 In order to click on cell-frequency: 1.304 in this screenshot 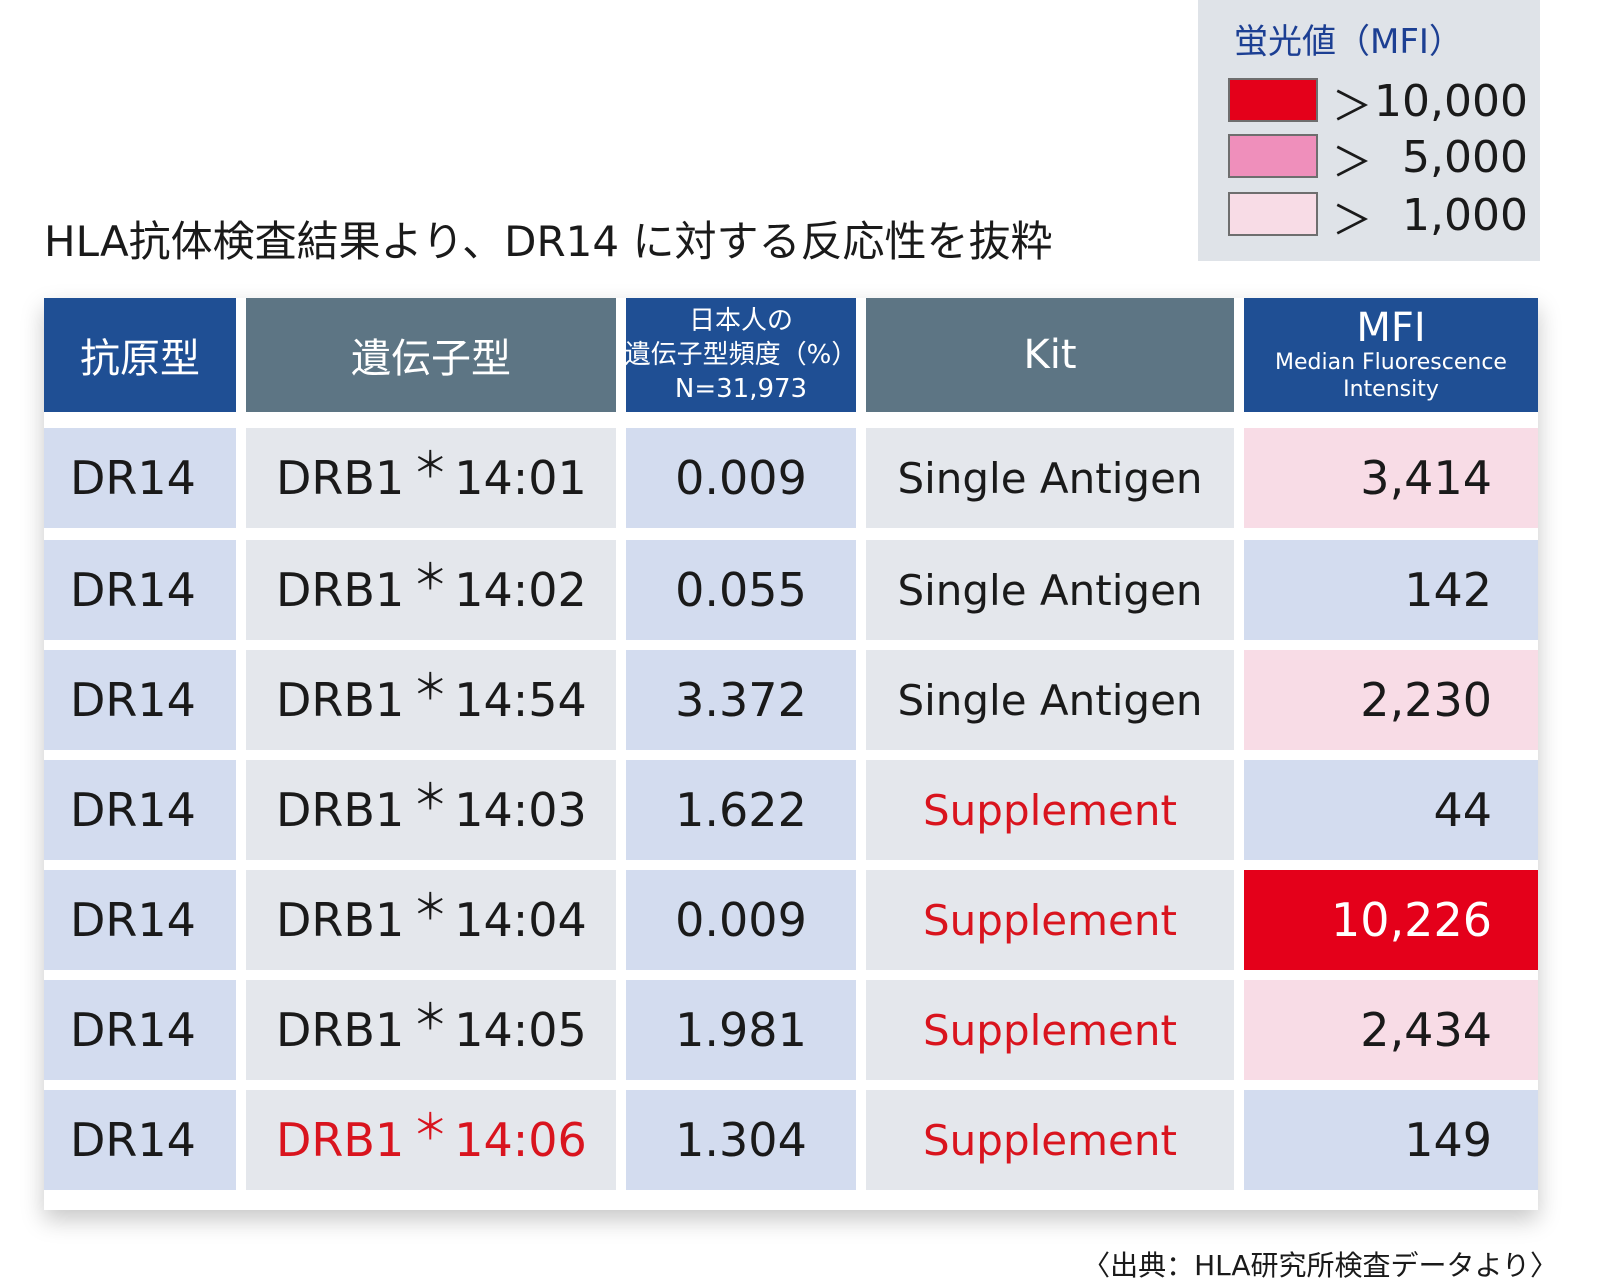, I will do `click(741, 1140)`.